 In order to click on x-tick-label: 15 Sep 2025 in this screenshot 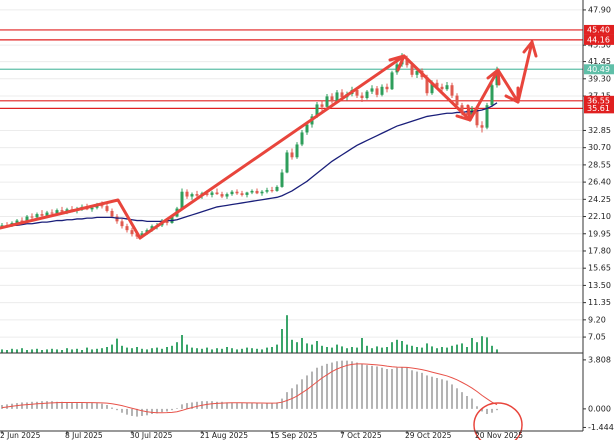, I will do `click(294, 435)`.